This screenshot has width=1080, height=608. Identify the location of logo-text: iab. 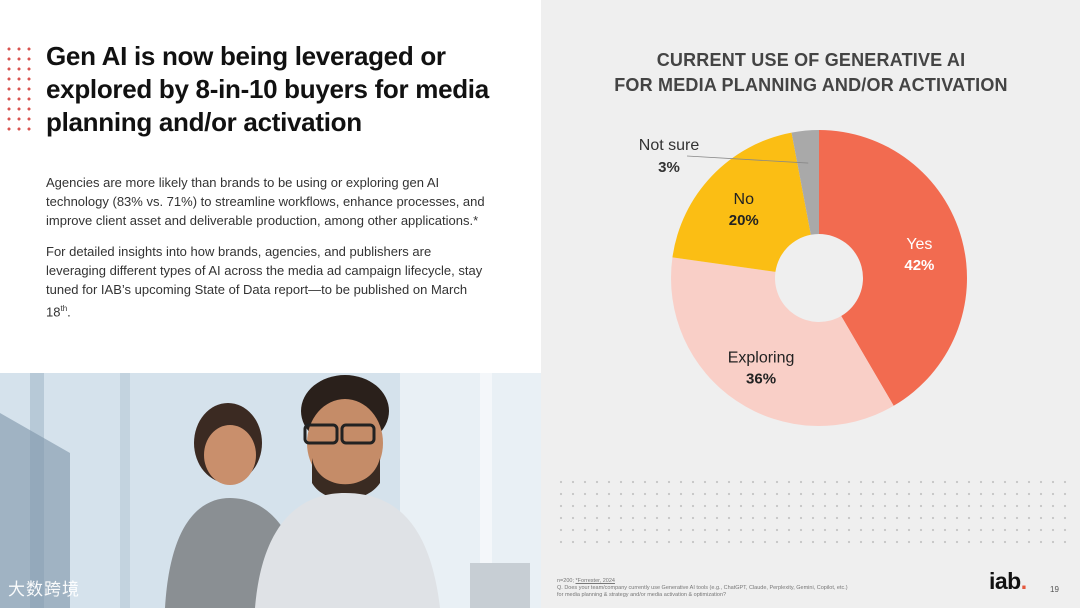
(1005, 581).